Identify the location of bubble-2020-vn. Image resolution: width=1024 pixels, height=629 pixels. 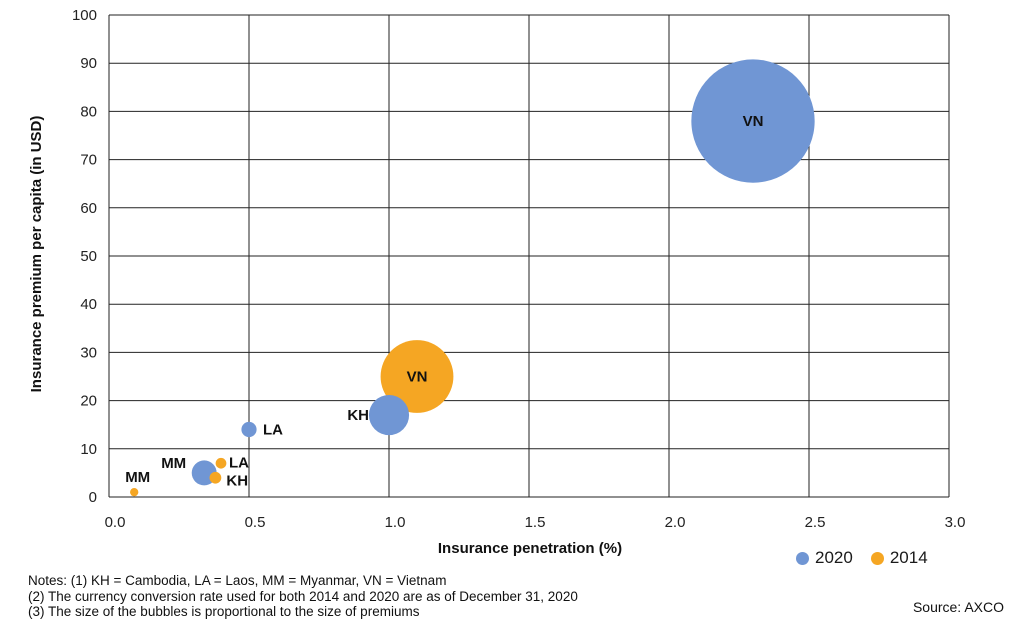
(753, 121).